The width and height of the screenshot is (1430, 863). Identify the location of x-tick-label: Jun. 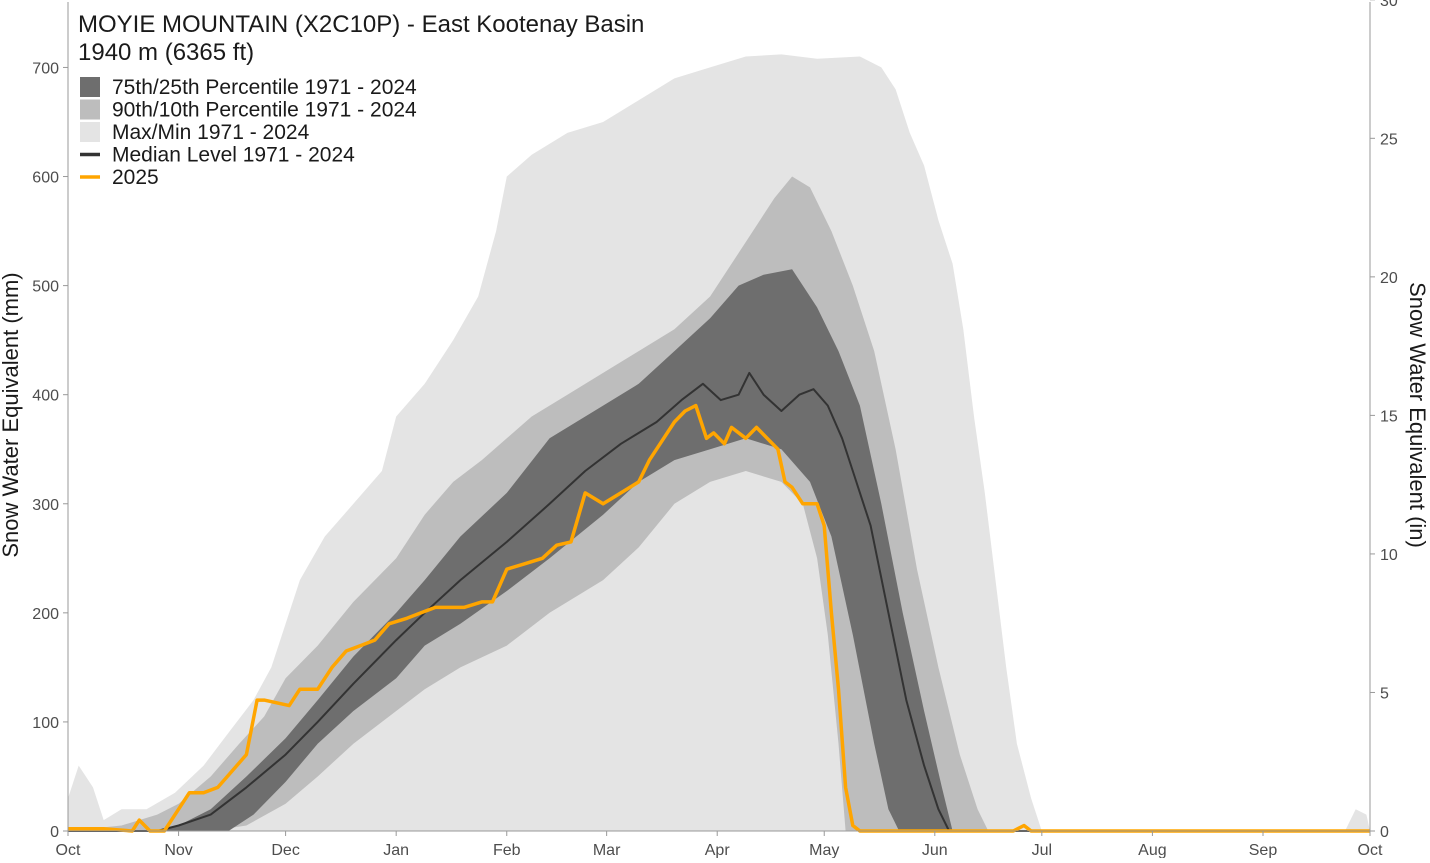
(935, 850).